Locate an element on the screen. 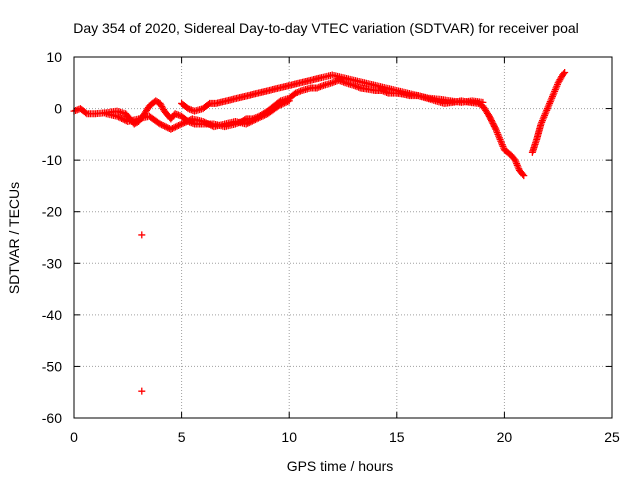  x-axis-label: GPS time / hours is located at coordinates (340, 466).